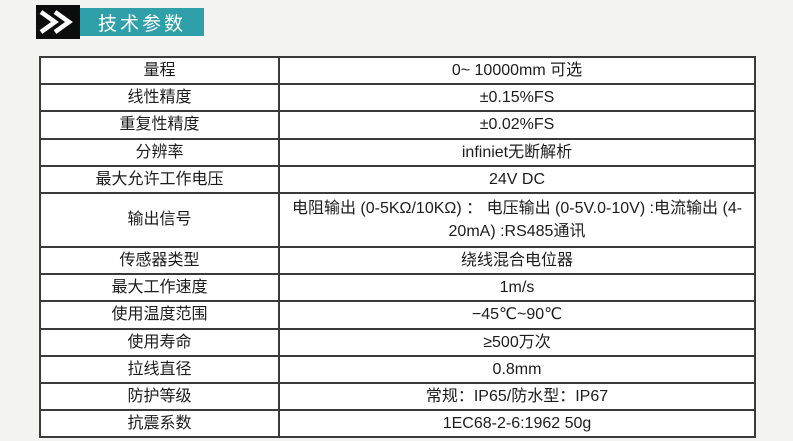 The width and height of the screenshot is (793, 441). Describe the element at coordinates (159, 219) in the screenshot. I see `spec-label: 输出信号` at that location.